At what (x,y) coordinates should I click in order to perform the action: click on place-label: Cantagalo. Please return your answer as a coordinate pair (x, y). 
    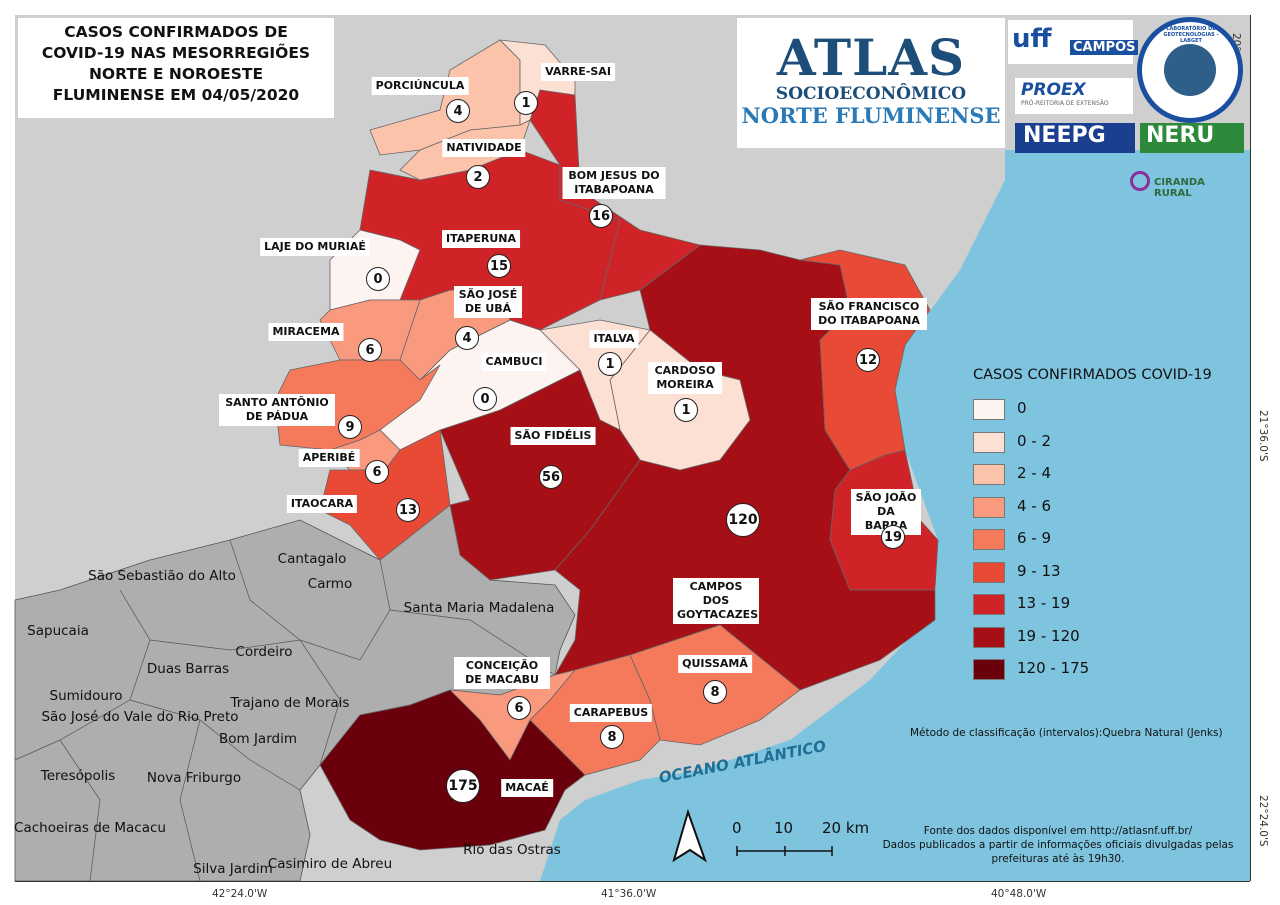
    Looking at the image, I should click on (312, 559).